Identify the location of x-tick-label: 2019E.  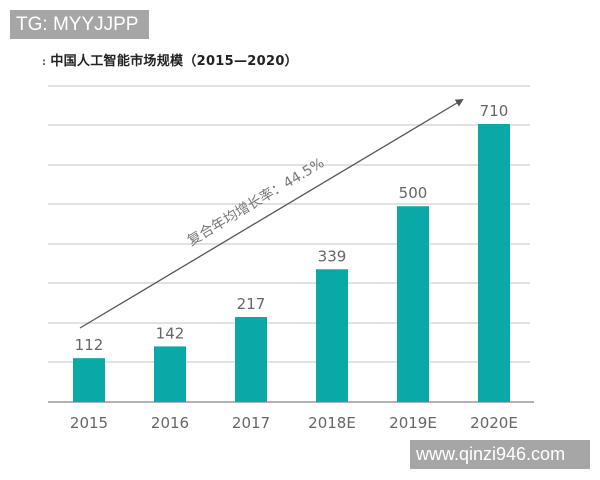
(413, 423).